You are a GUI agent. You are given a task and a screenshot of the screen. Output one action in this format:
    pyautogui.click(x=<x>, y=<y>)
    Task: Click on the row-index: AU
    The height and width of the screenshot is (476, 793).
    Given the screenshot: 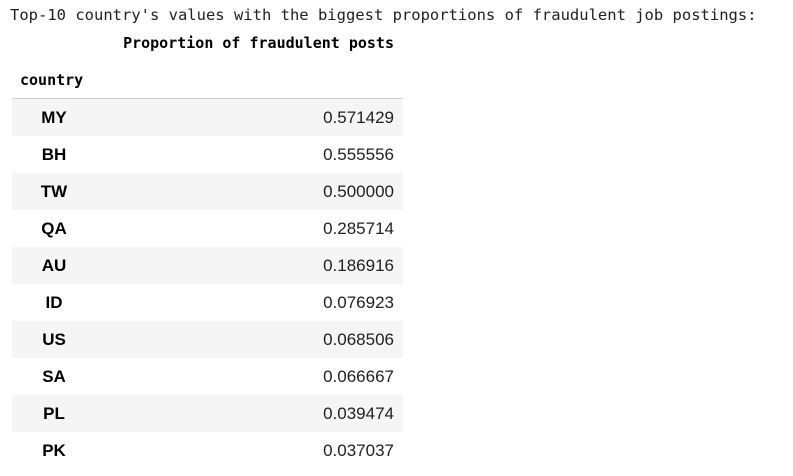 What is the action you would take?
    pyautogui.click(x=54, y=265)
    